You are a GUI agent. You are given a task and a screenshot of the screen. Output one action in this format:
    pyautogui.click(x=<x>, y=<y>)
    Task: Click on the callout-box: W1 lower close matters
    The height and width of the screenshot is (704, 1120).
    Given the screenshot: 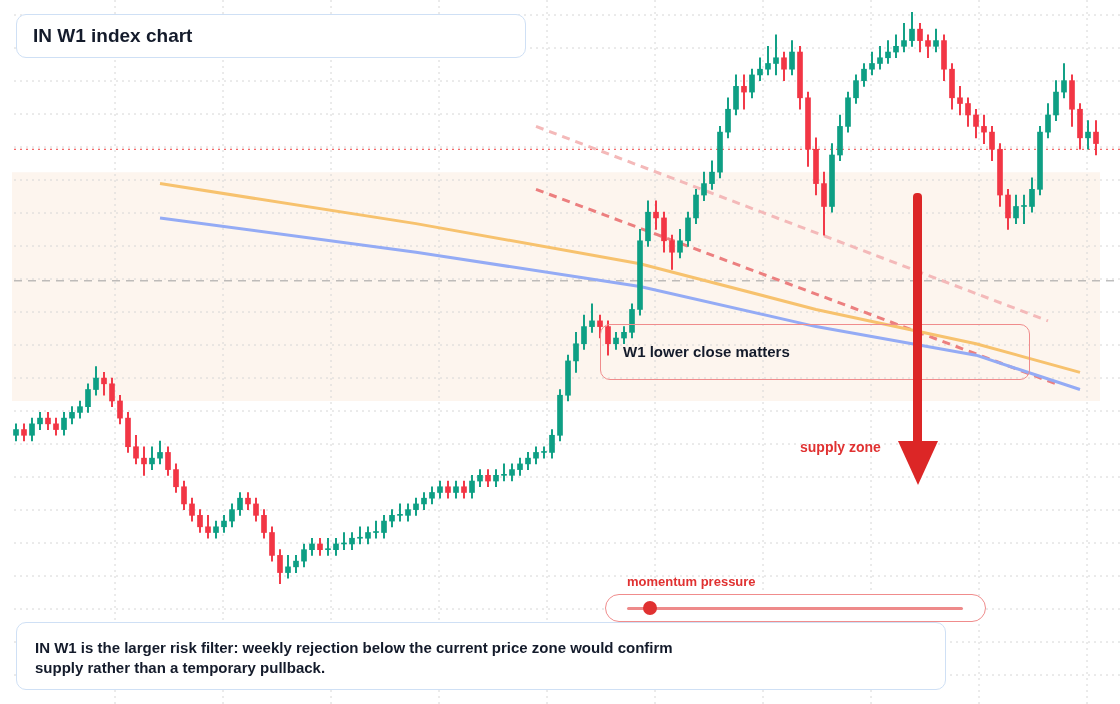 What is the action you would take?
    pyautogui.click(x=815, y=352)
    